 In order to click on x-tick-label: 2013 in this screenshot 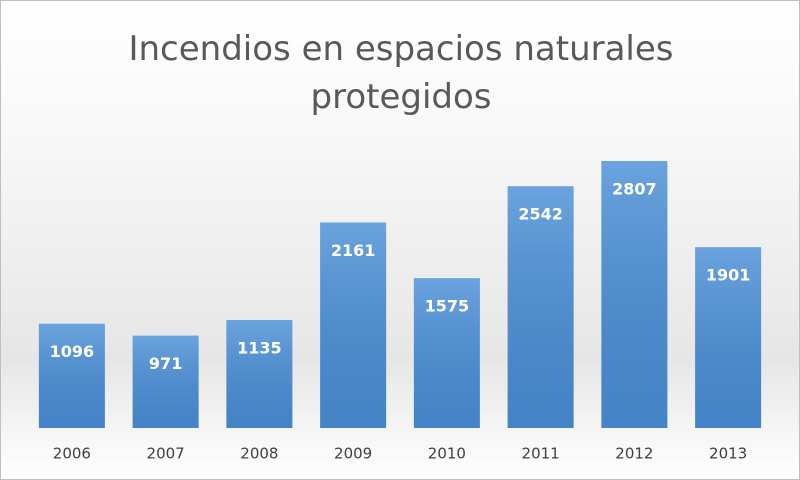, I will do `click(728, 454)`.